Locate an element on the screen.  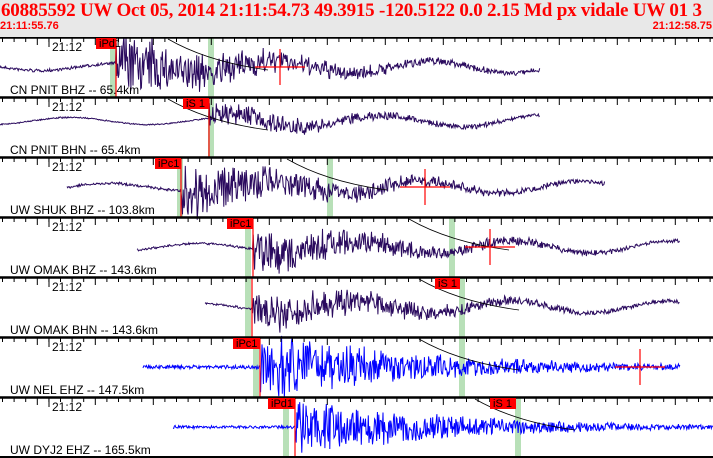
trace-panel: 21:12 iPc1 UW OMAK BHZ -- 143.6km is located at coordinates (356, 246).